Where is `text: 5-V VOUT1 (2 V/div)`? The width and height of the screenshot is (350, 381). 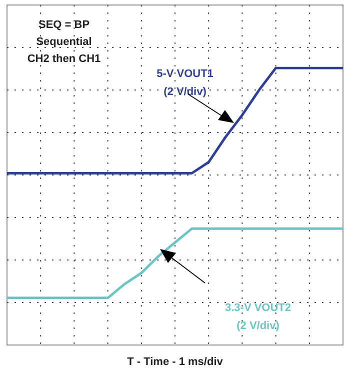 text: 5-V VOUT1 (2 V/div) is located at coordinates (185, 83).